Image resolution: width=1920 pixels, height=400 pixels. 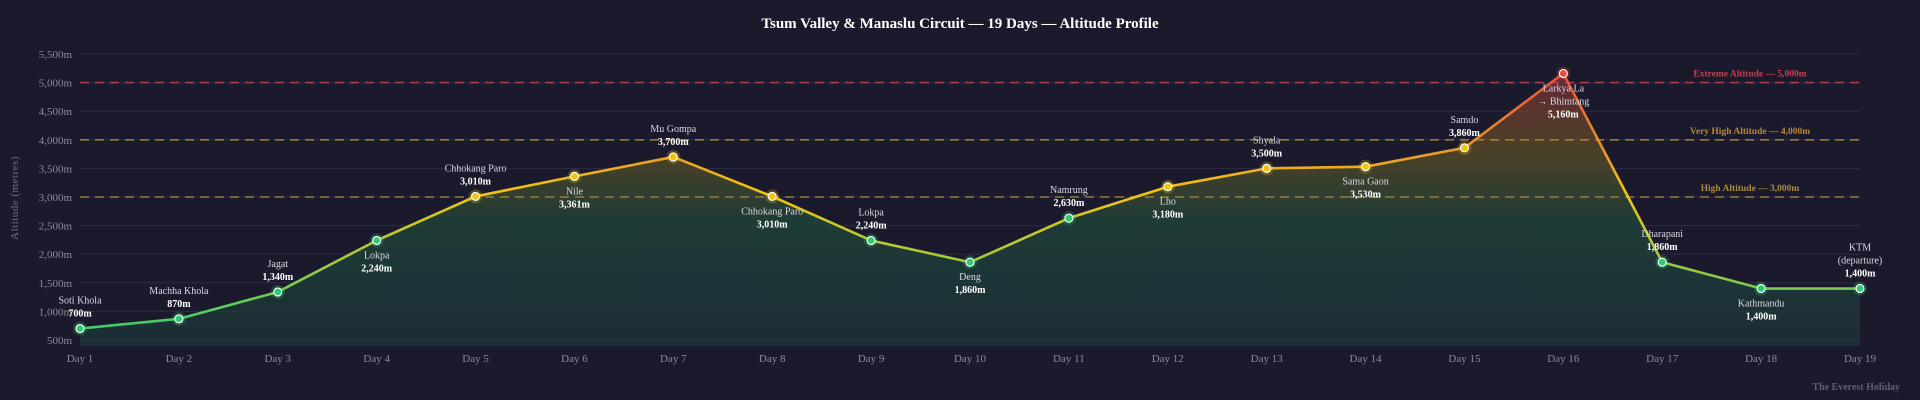 I want to click on point-name: Samdo, so click(x=1465, y=120).